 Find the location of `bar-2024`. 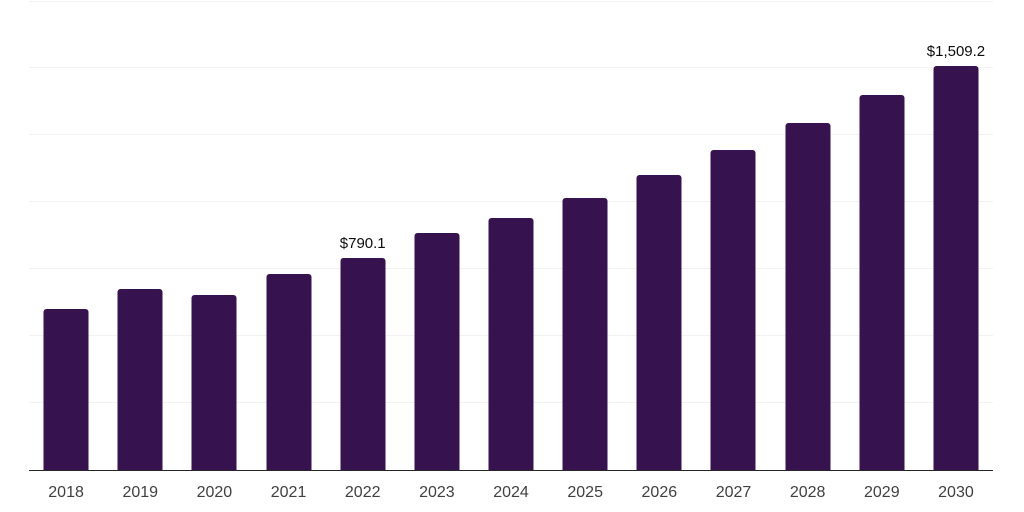

bar-2024 is located at coordinates (511, 343).